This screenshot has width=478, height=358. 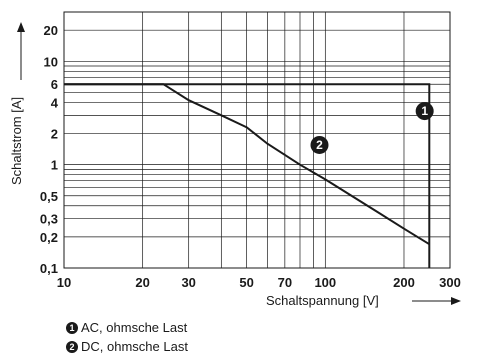 What do you see at coordinates (188, 282) in the screenshot?
I see `x-tick-label: 30` at bounding box center [188, 282].